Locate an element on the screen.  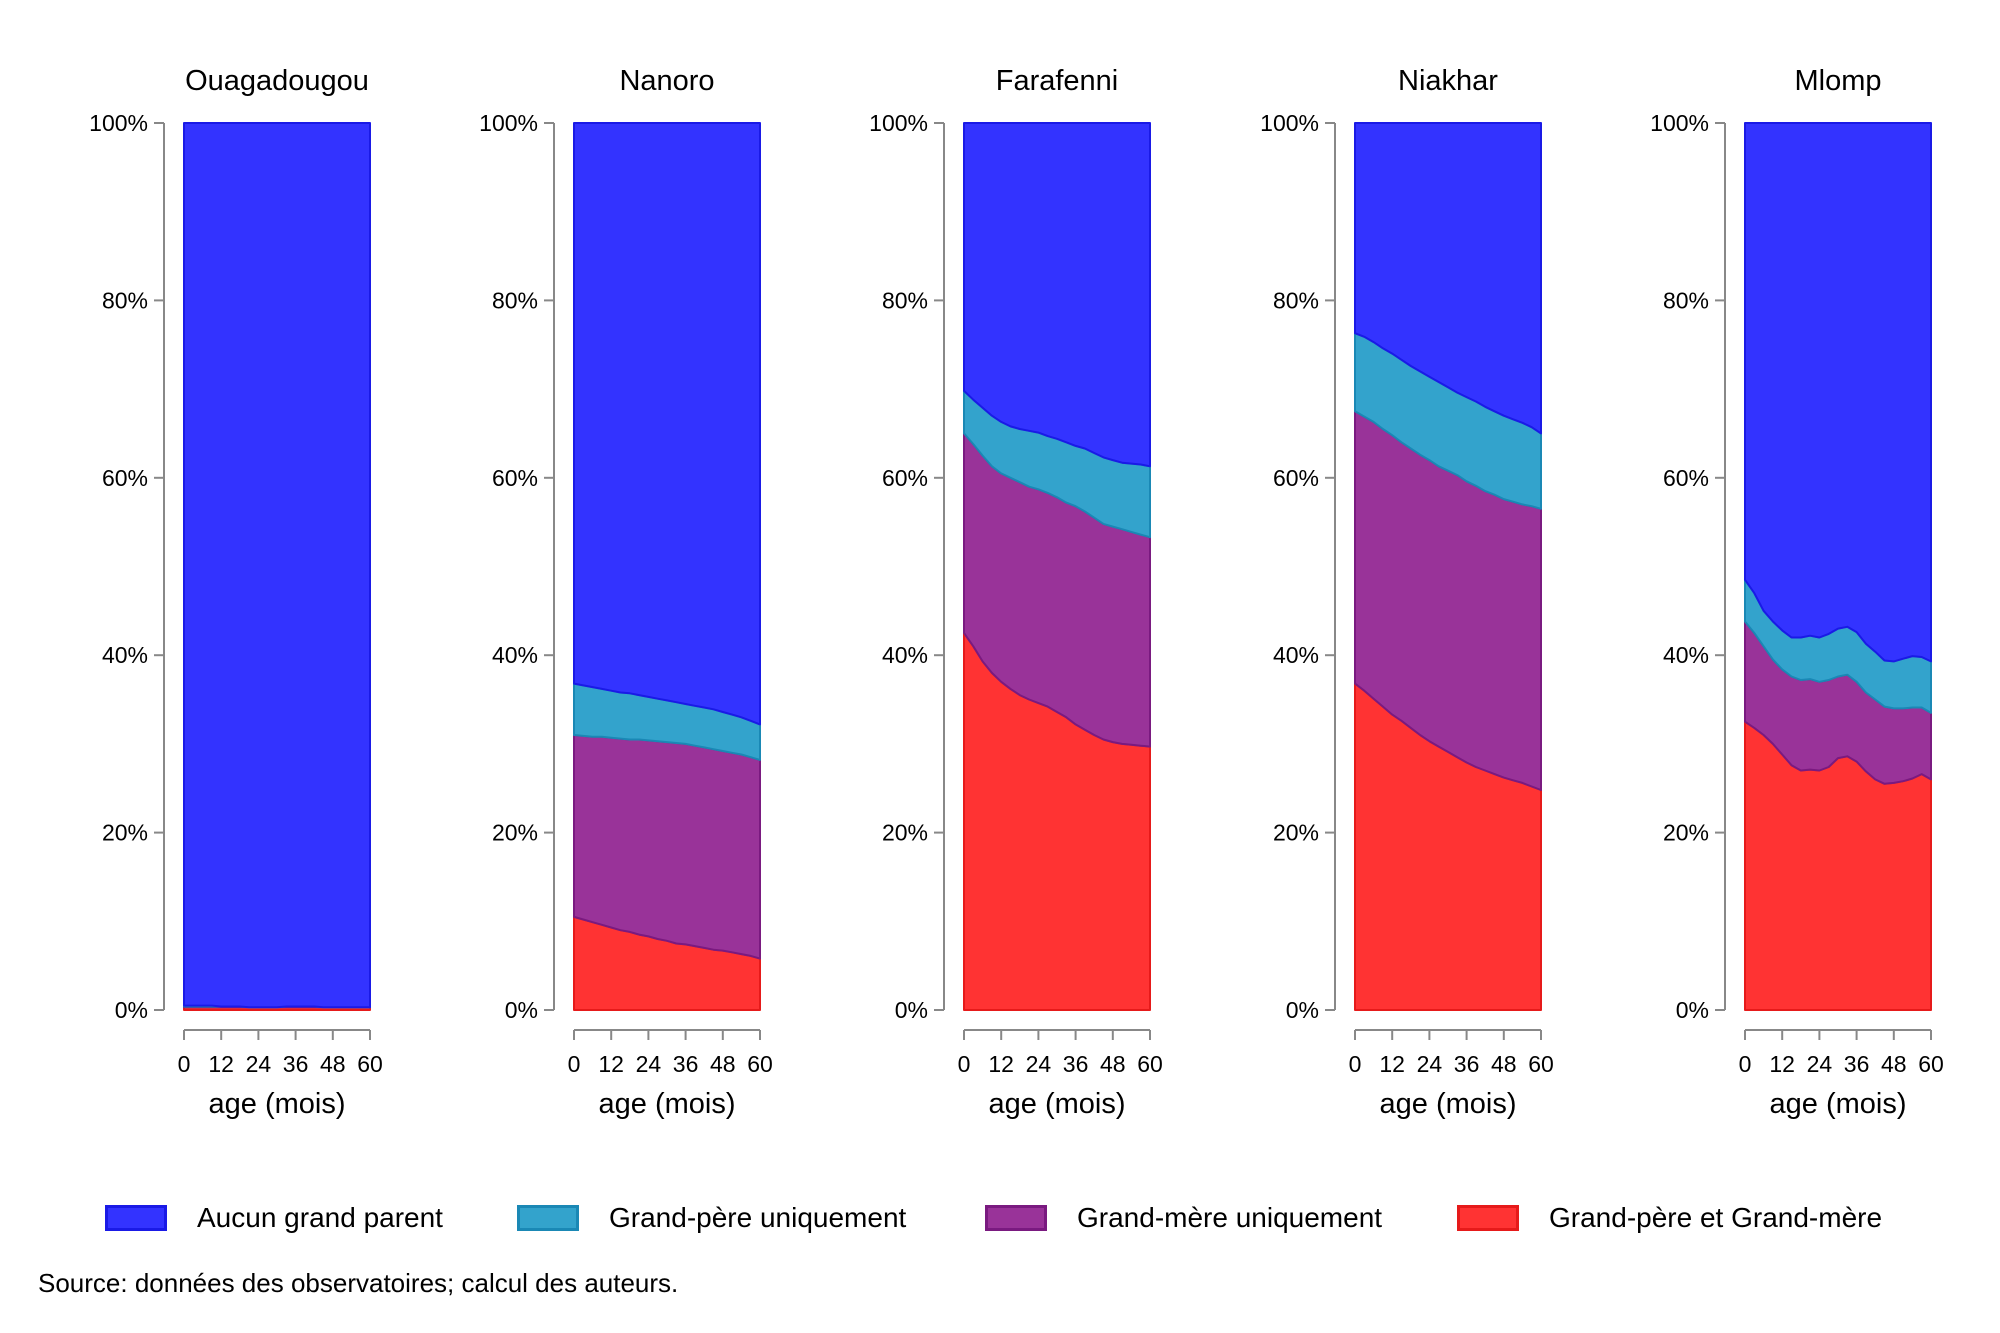
legend-item-grand-pere-uniquement: Grand-père uniquement is located at coordinates (711, 1218).